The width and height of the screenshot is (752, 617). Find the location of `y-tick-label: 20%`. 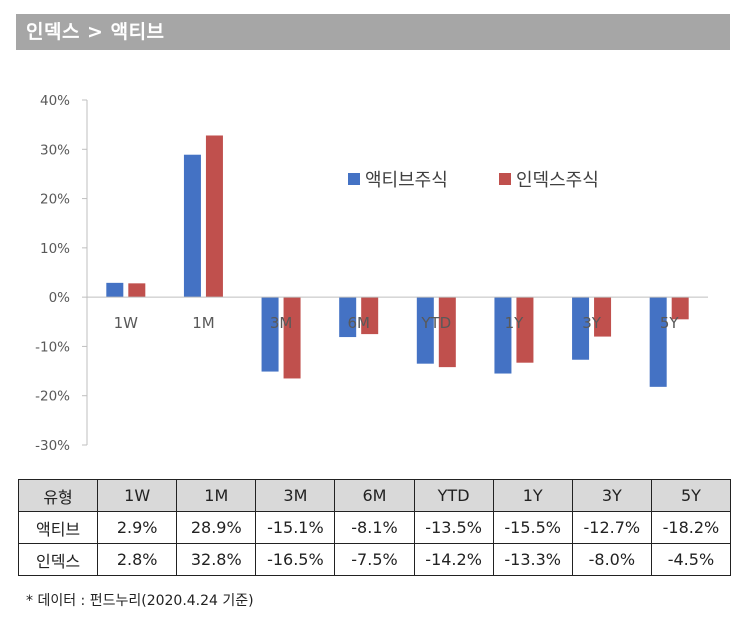

y-tick-label: 20% is located at coordinates (55, 200).